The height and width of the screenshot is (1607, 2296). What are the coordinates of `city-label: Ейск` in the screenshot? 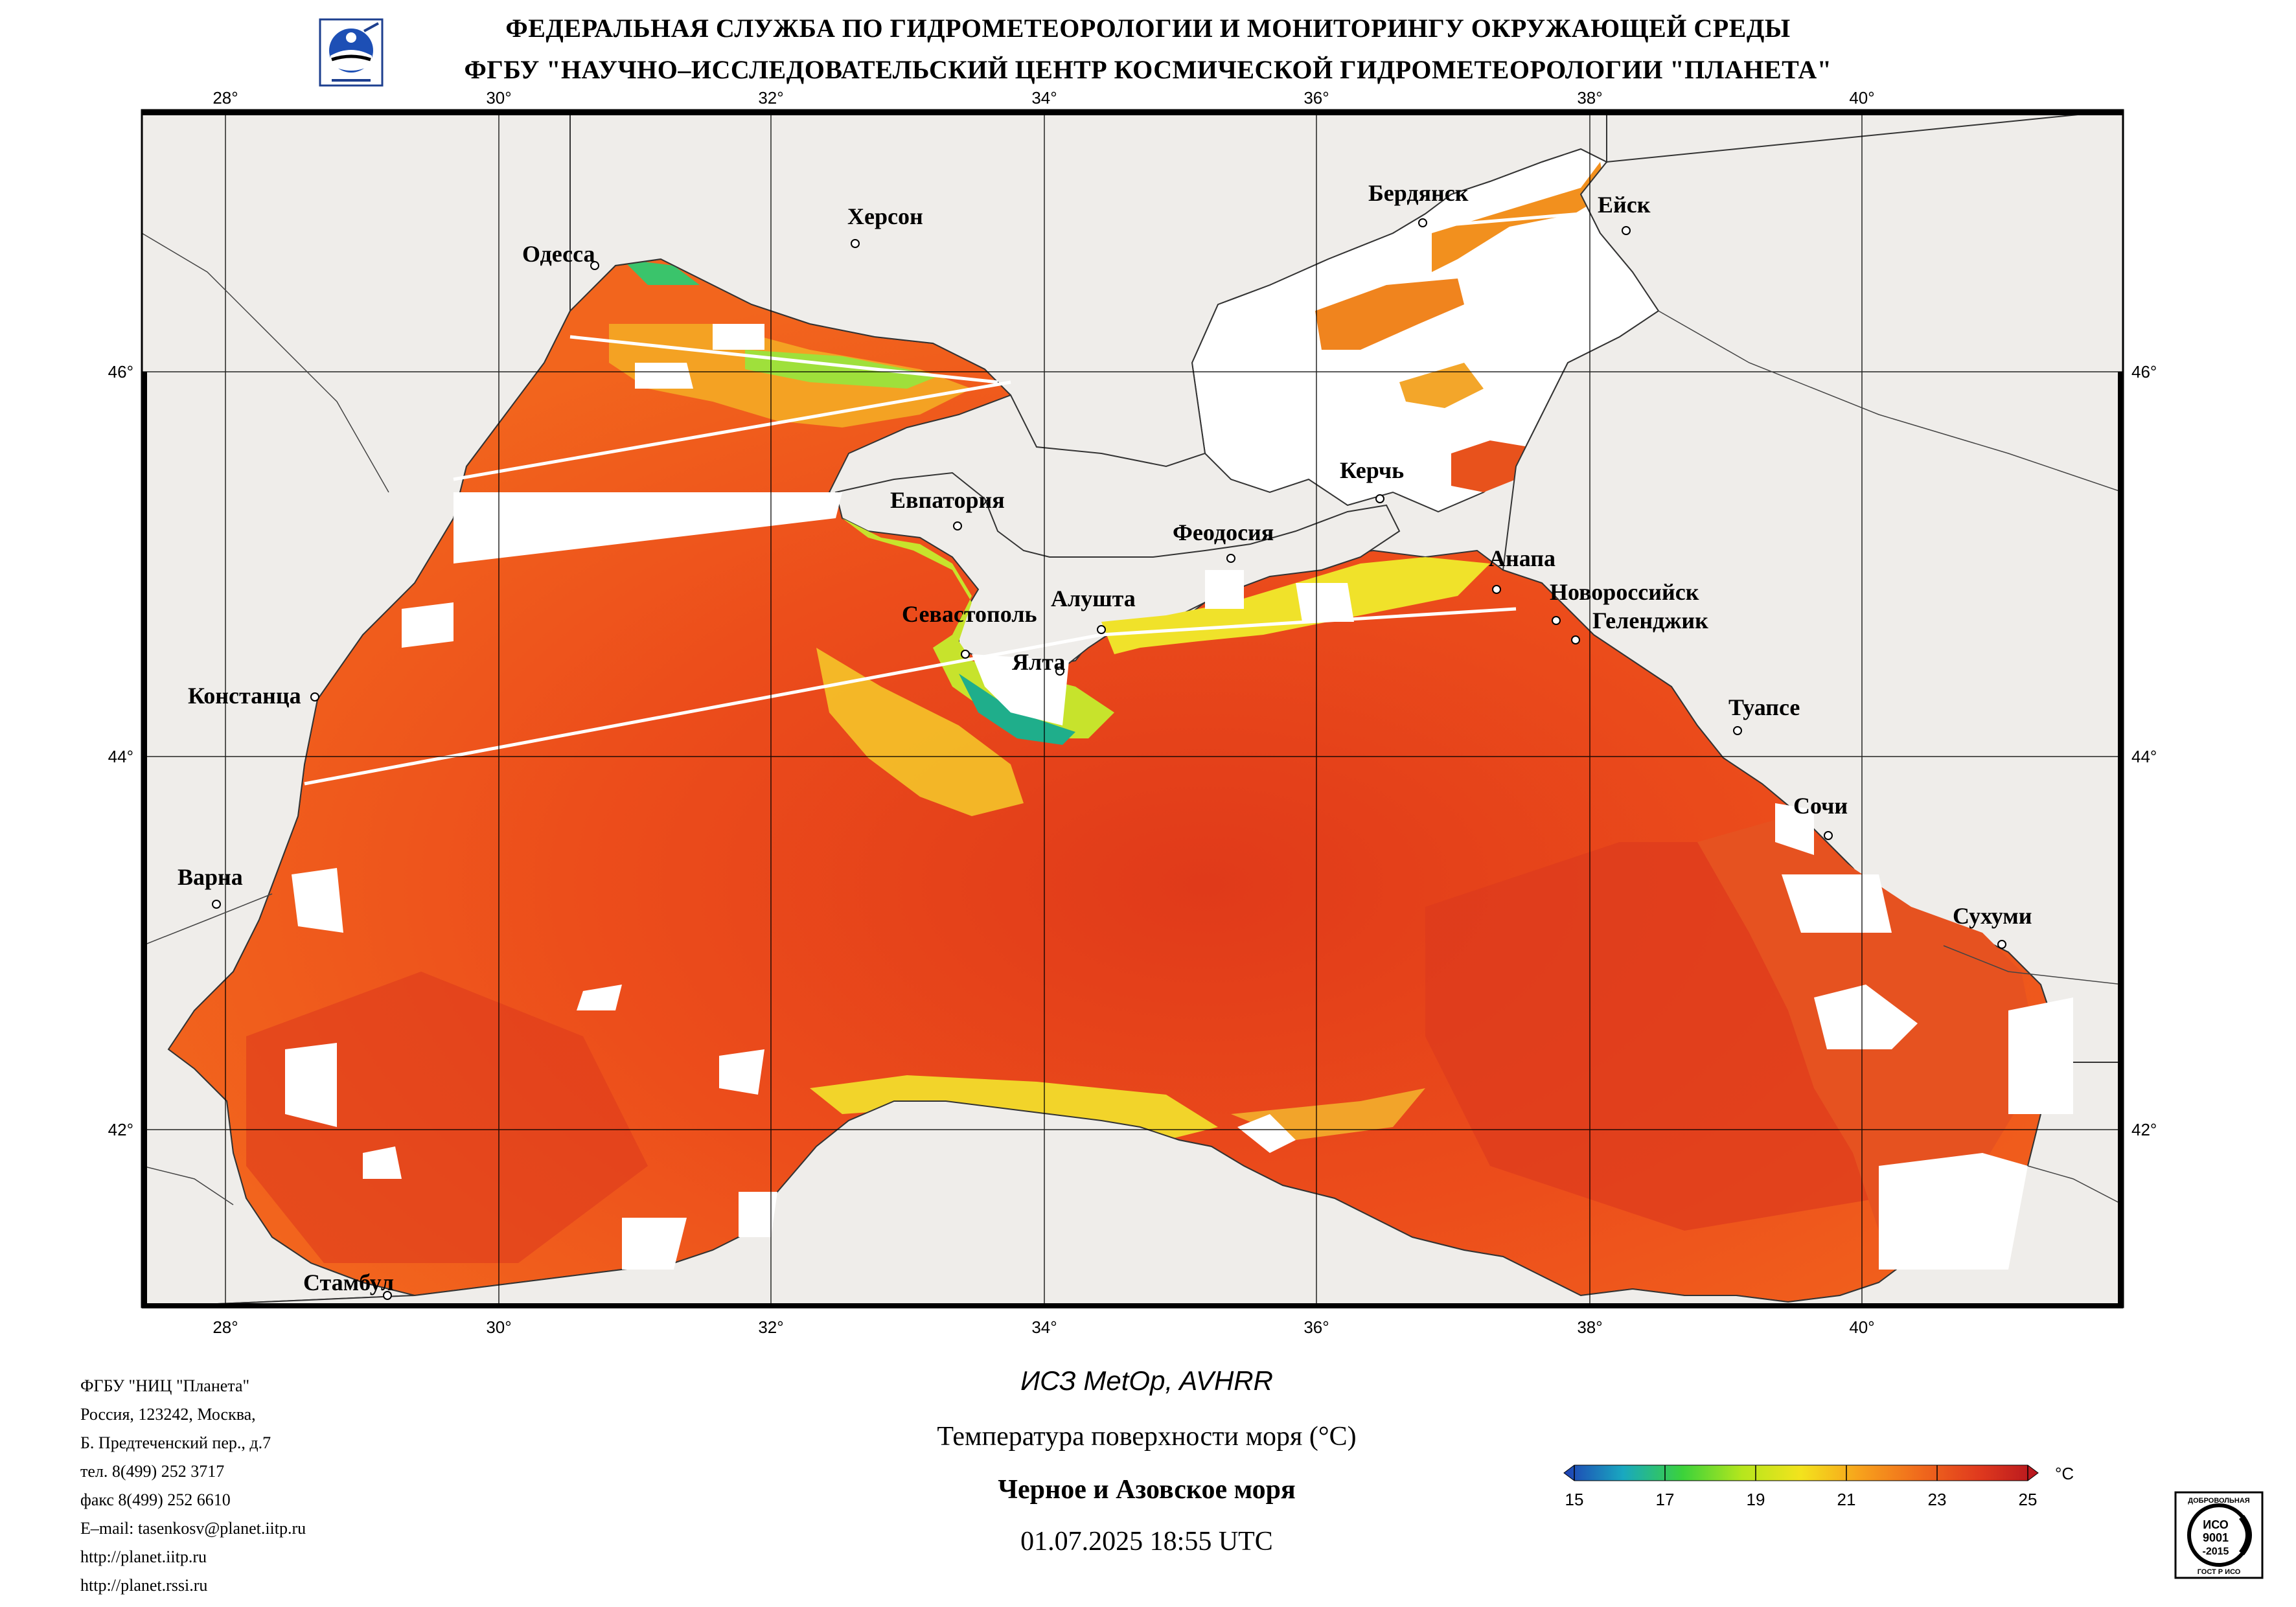 It's located at (1625, 205).